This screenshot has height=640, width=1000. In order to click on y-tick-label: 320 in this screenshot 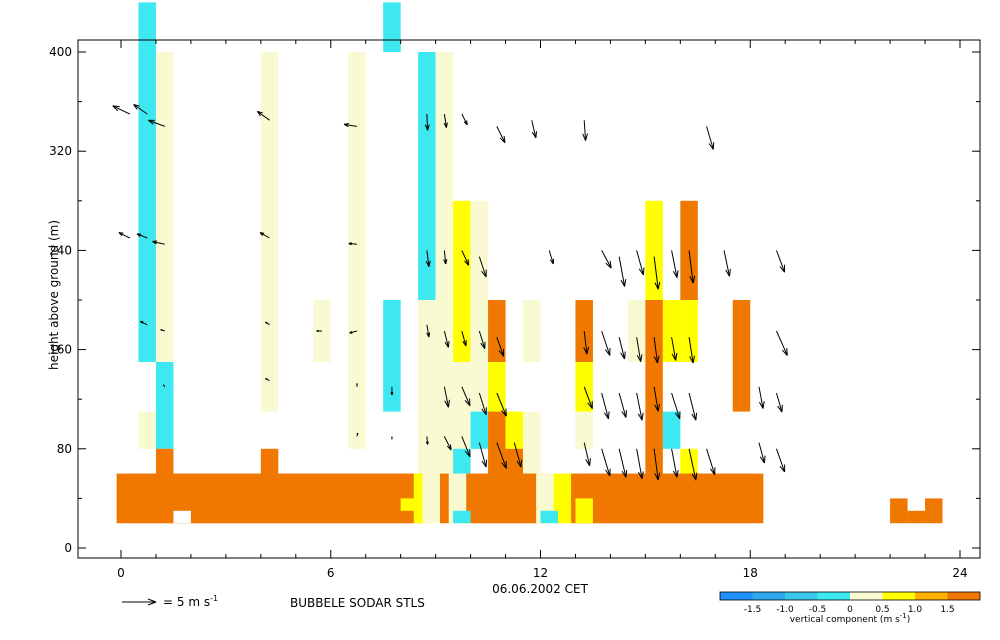, I will do `click(60, 151)`.